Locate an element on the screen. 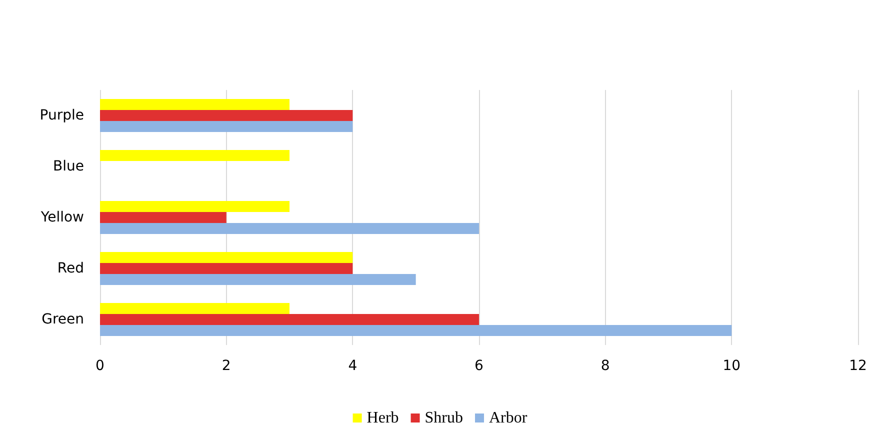 Image resolution: width=880 pixels, height=443 pixels. y-tick-label: Yellow is located at coordinates (62, 218).